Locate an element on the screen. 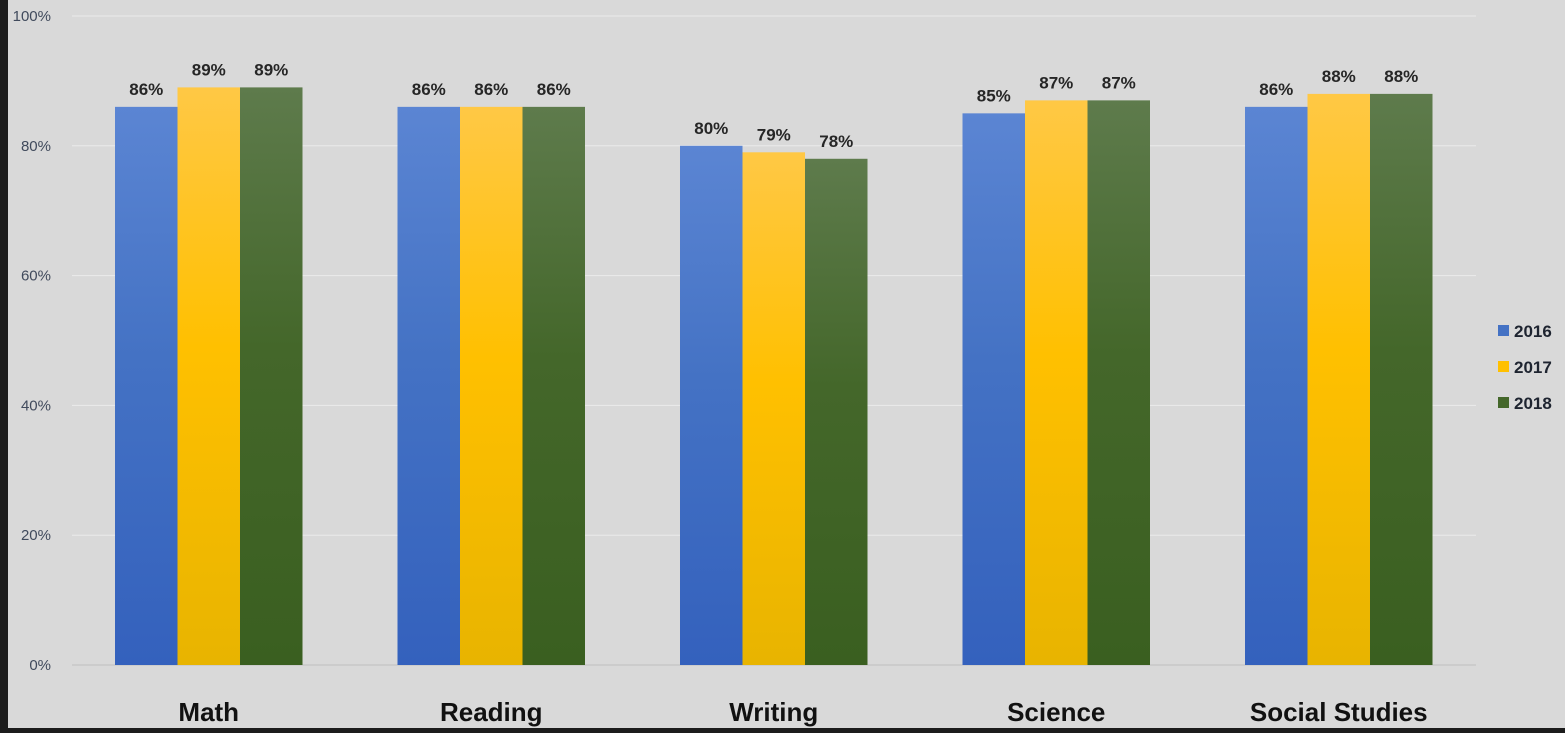 The width and height of the screenshot is (1565, 733). bar-reading-2018 is located at coordinates (553, 386).